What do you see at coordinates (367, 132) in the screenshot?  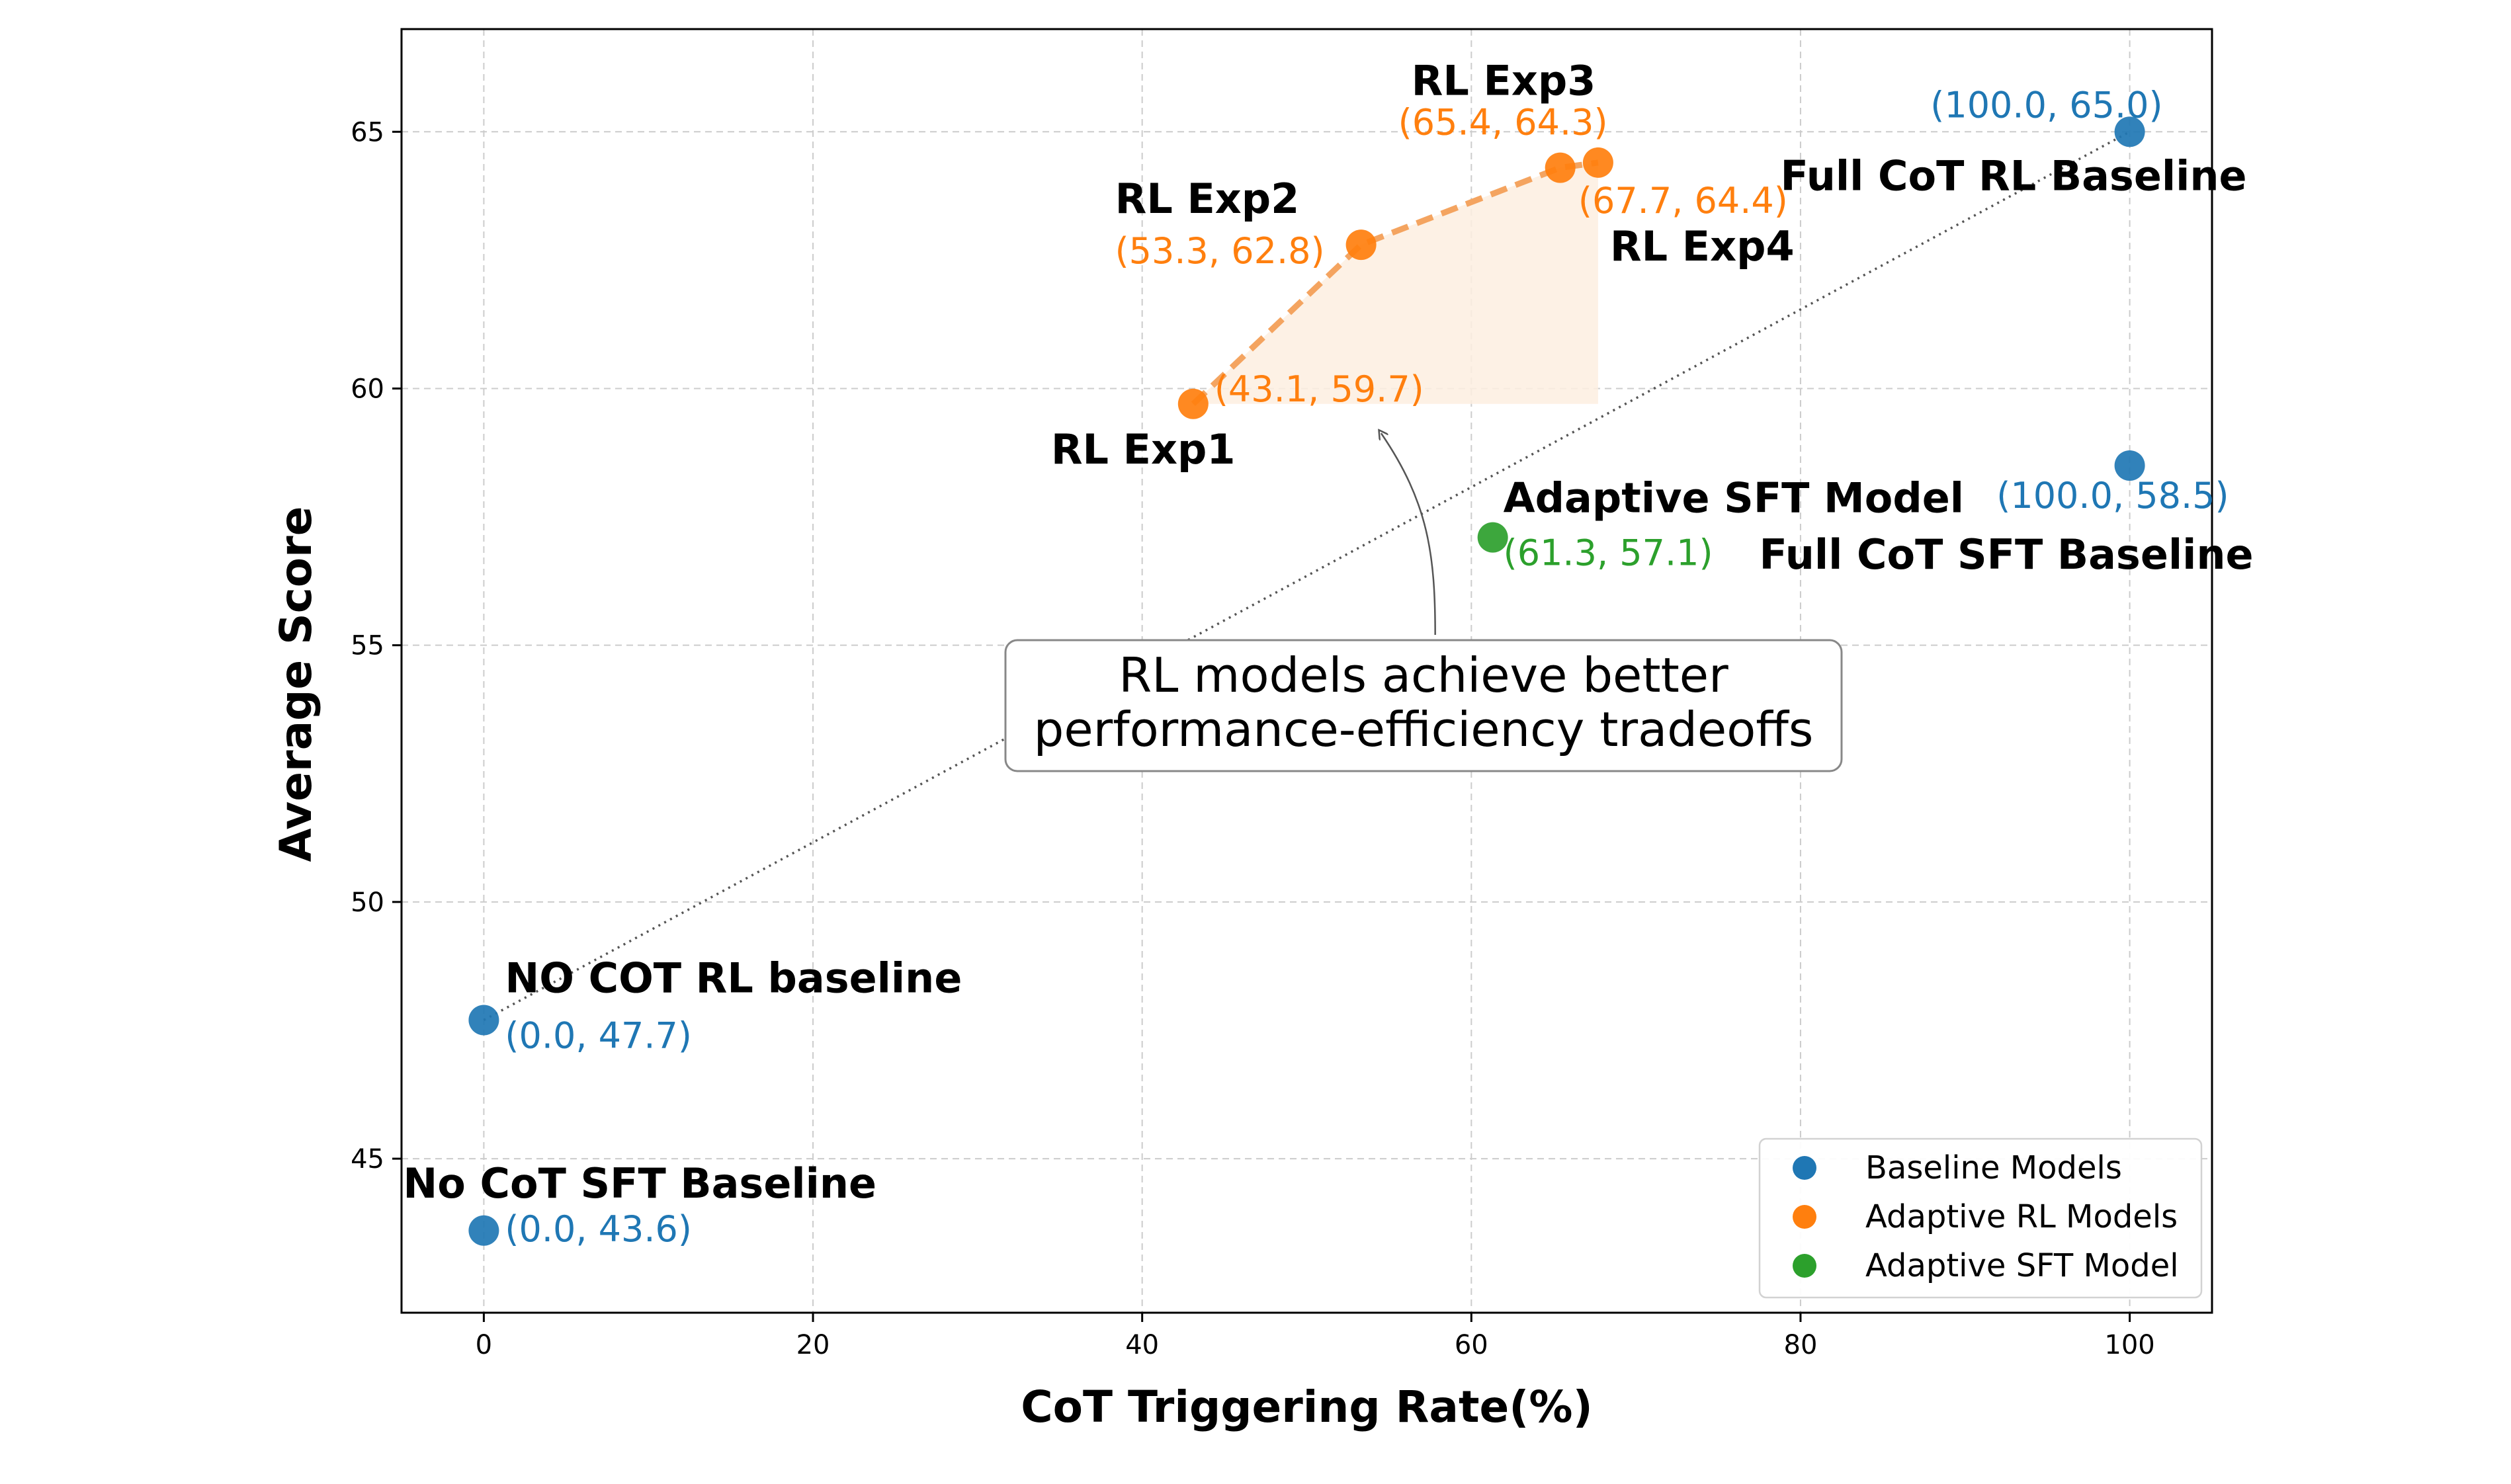 I see `y-tick-label: 65` at bounding box center [367, 132].